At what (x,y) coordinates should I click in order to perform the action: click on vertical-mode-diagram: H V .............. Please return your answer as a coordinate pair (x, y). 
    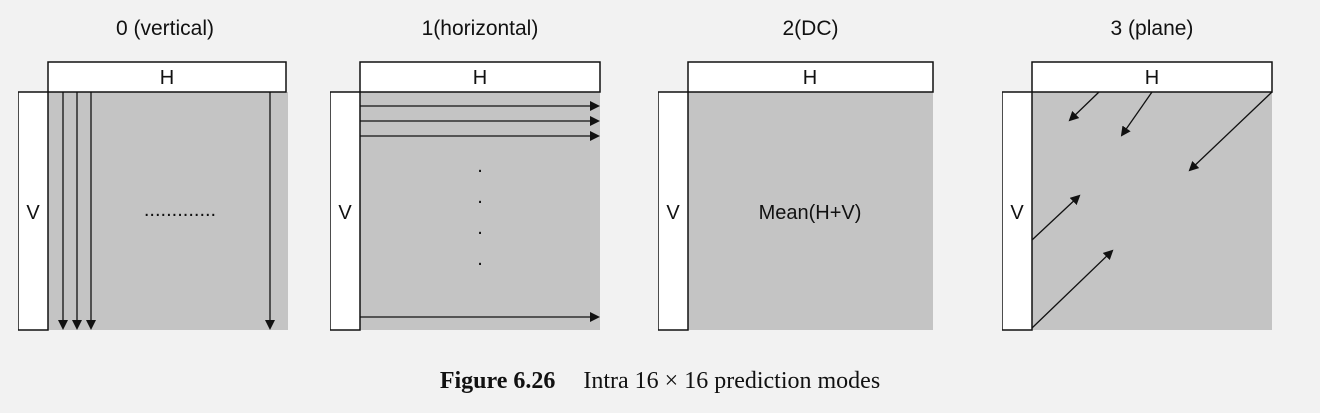
    Looking at the image, I should click on (153, 196).